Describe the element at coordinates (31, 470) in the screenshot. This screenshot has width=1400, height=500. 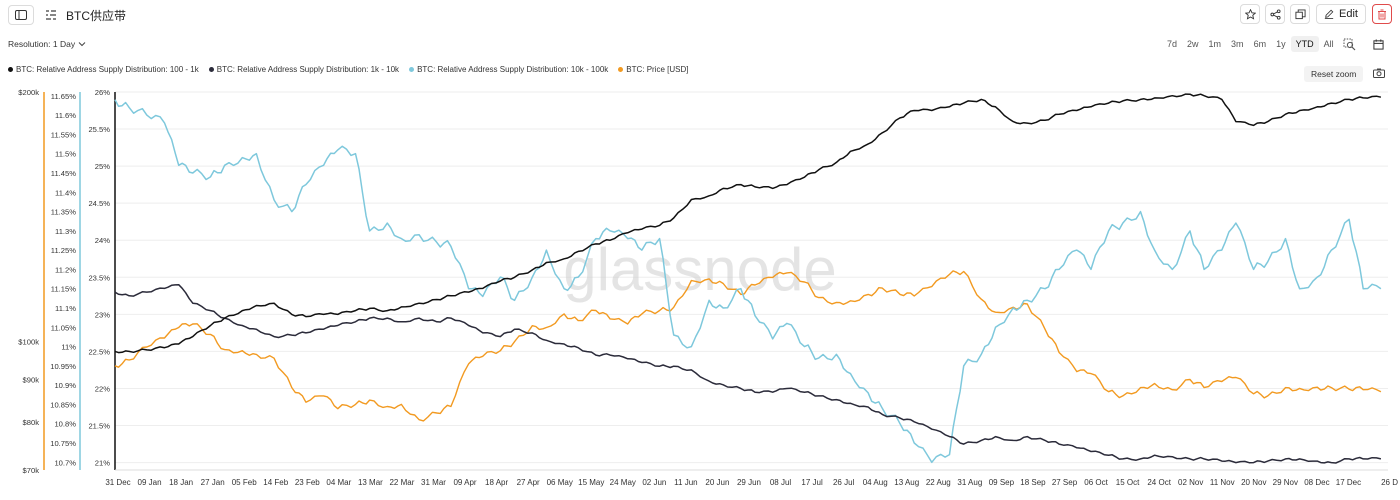
I see `price-tick-label: $70k` at that location.